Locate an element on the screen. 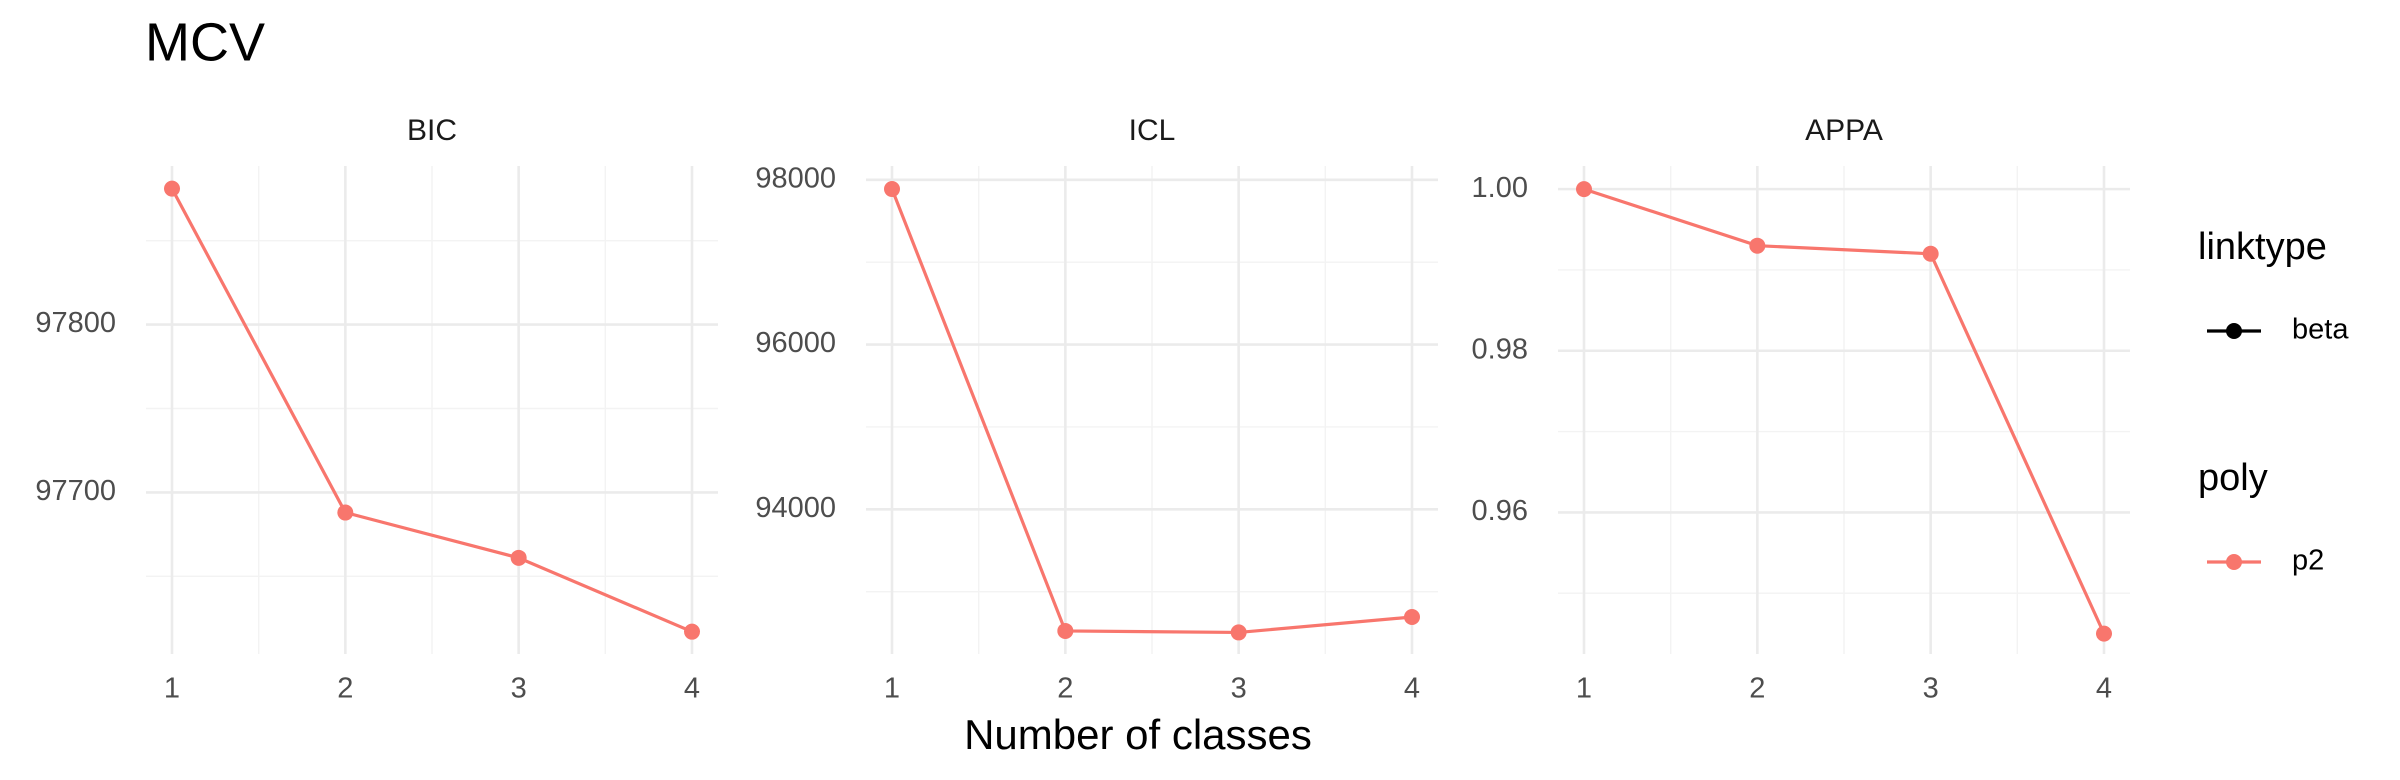 The width and height of the screenshot is (2400, 780). y-tick-label: 96000 is located at coordinates (795, 343).